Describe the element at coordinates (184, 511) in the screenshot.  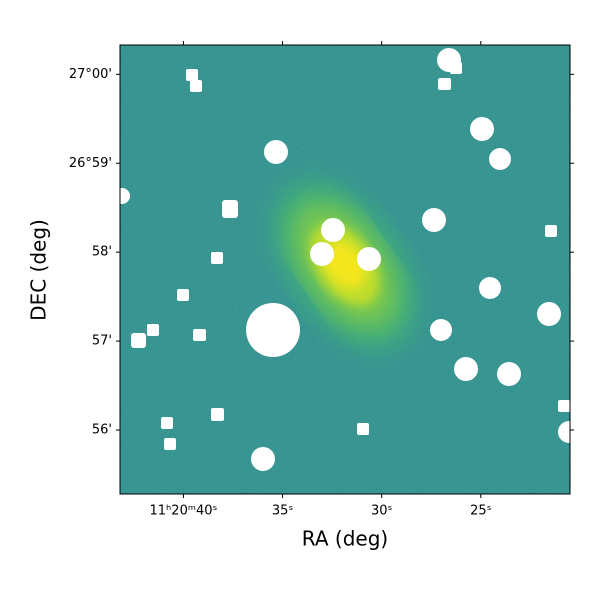
I see `x-tick-label: 11ʰ20ᵐ40ˢ` at that location.